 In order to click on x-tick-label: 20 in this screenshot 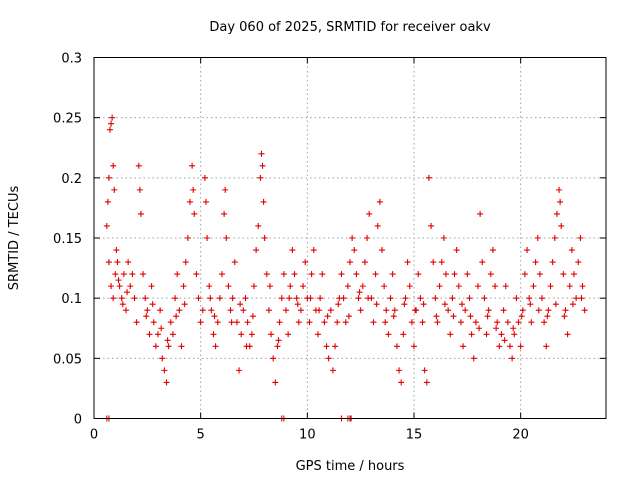, I will do `click(520, 435)`.